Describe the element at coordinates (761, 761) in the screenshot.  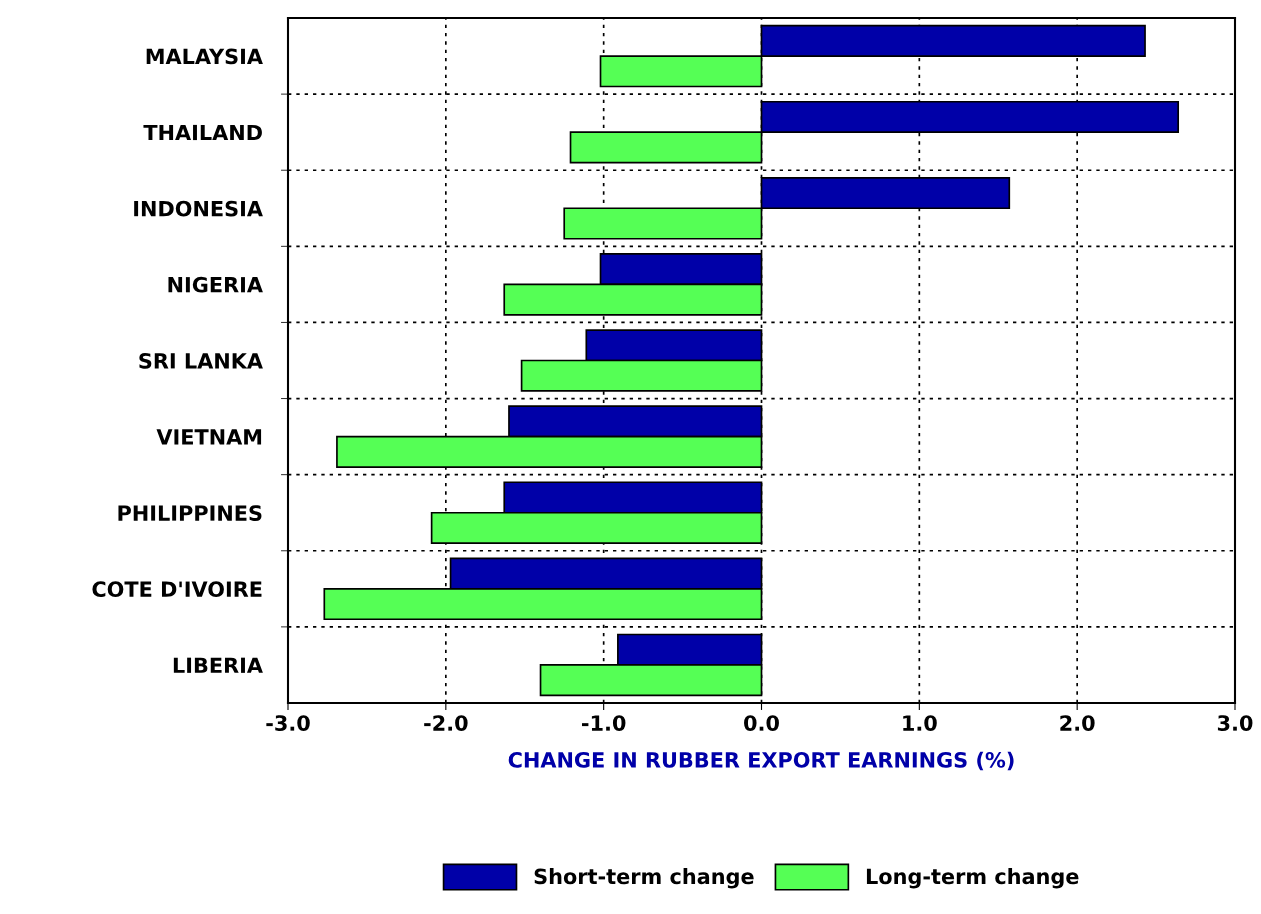
I see `x-axis-title: CHANGE IN RUBBER EXPORT EARNINGS (%)` at that location.